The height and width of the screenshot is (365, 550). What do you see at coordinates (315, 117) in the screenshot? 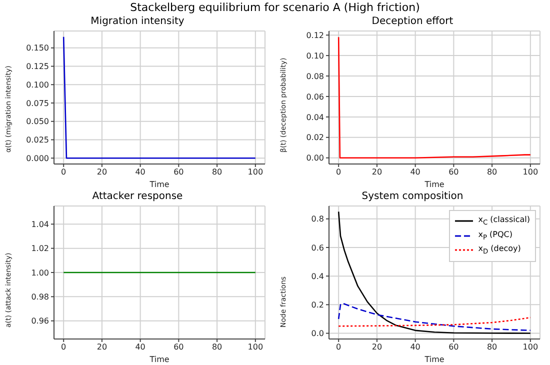
I see `y-tick-label: 0.04` at bounding box center [315, 117].